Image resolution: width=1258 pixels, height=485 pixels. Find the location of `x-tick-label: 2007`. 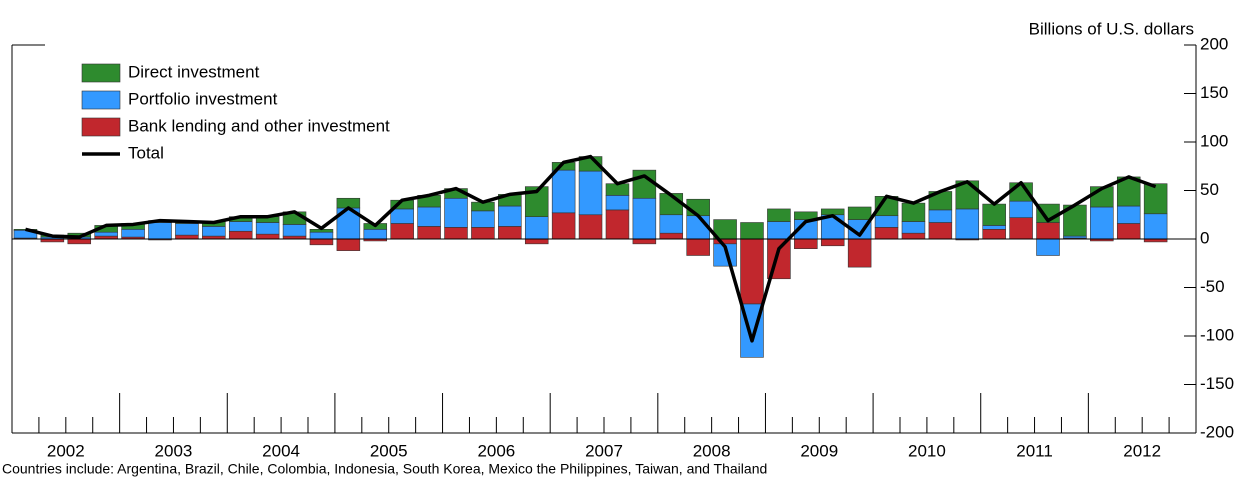

x-tick-label: 2007 is located at coordinates (604, 450).